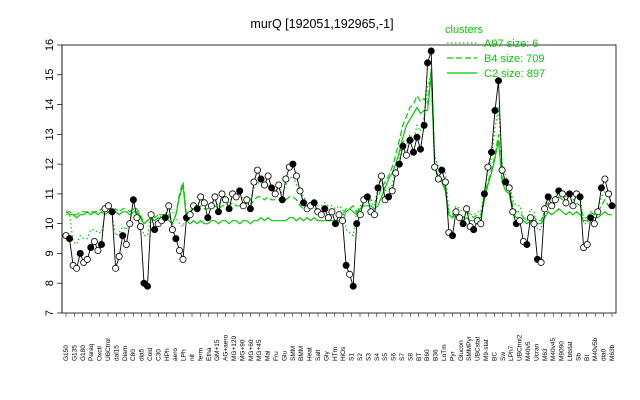  Describe the element at coordinates (100, 353) in the screenshot. I see `x-tick-label: Oxctl` at that location.